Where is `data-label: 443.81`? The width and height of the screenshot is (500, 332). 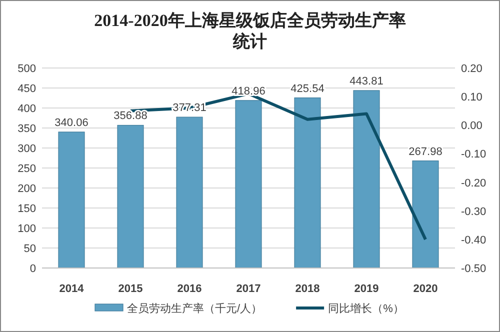
data-label: 443.81 is located at coordinates (367, 81).